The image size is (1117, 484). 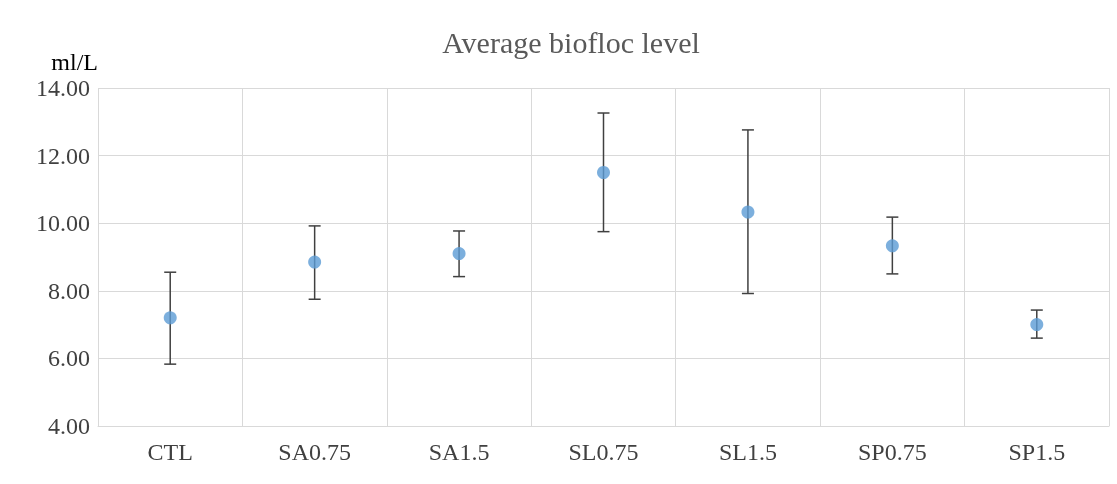 What do you see at coordinates (69, 290) in the screenshot?
I see `y-tick-label: 8.00` at bounding box center [69, 290].